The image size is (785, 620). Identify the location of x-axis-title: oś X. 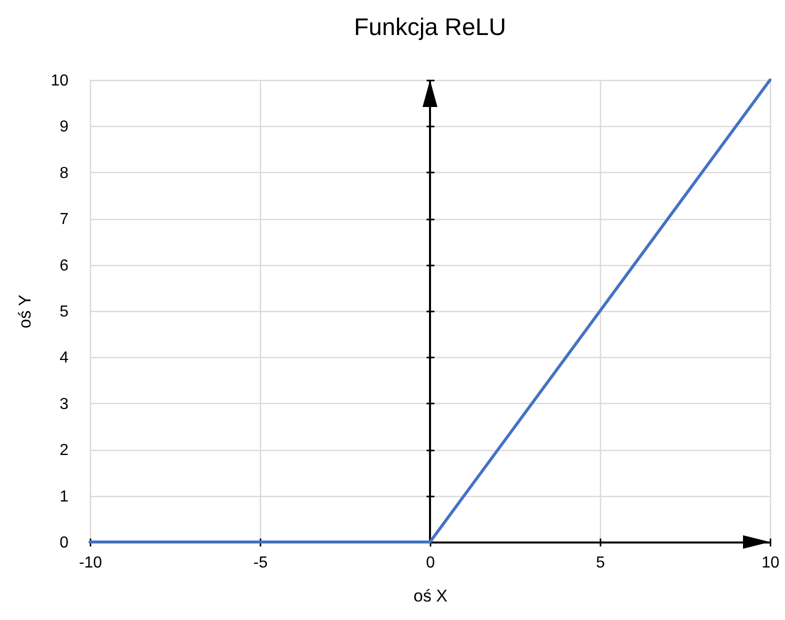
(430, 596).